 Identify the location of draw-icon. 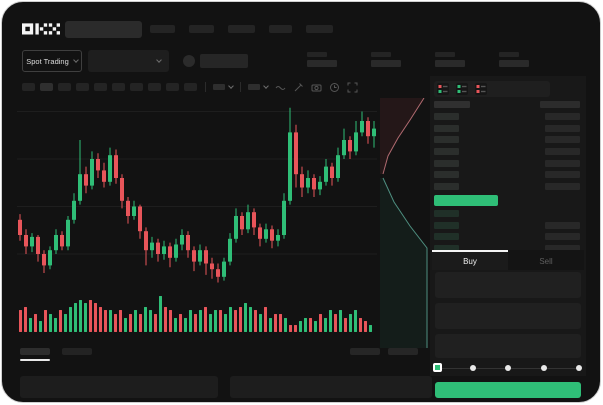
(298, 87).